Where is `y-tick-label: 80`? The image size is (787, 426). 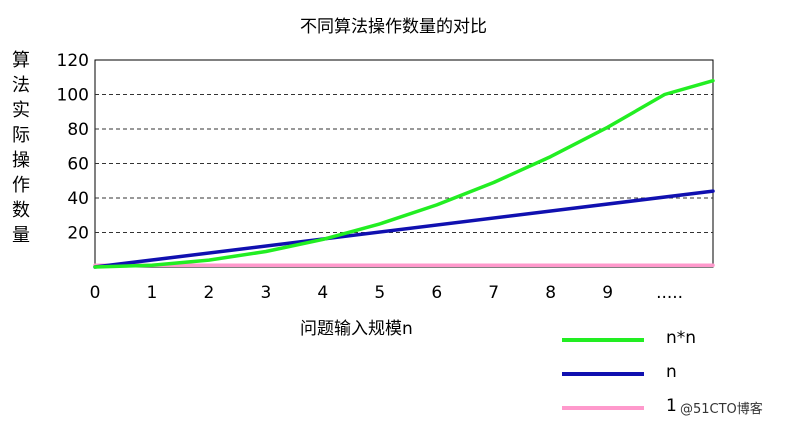
y-tick-label: 80 is located at coordinates (78, 130).